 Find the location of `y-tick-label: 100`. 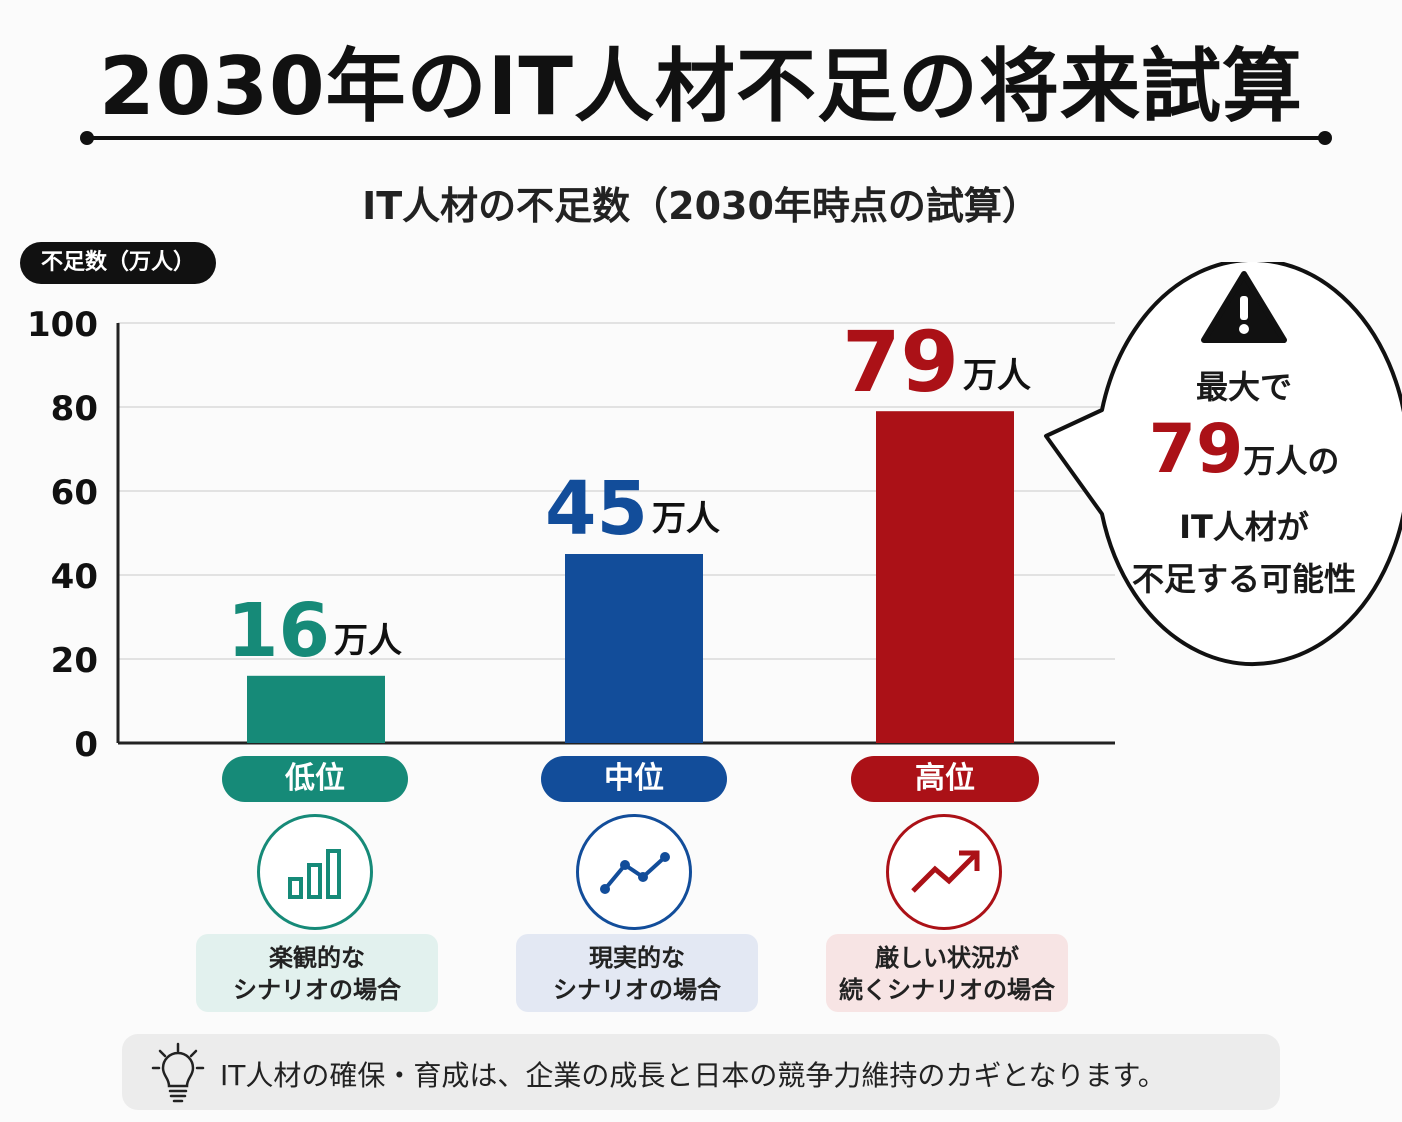

y-tick-label: 100 is located at coordinates (62, 325).